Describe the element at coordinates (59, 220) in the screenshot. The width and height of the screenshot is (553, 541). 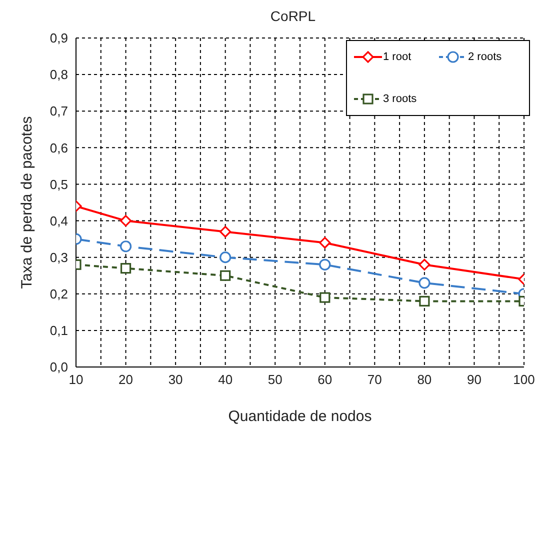
I see `y-tick-label: 0,4` at that location.